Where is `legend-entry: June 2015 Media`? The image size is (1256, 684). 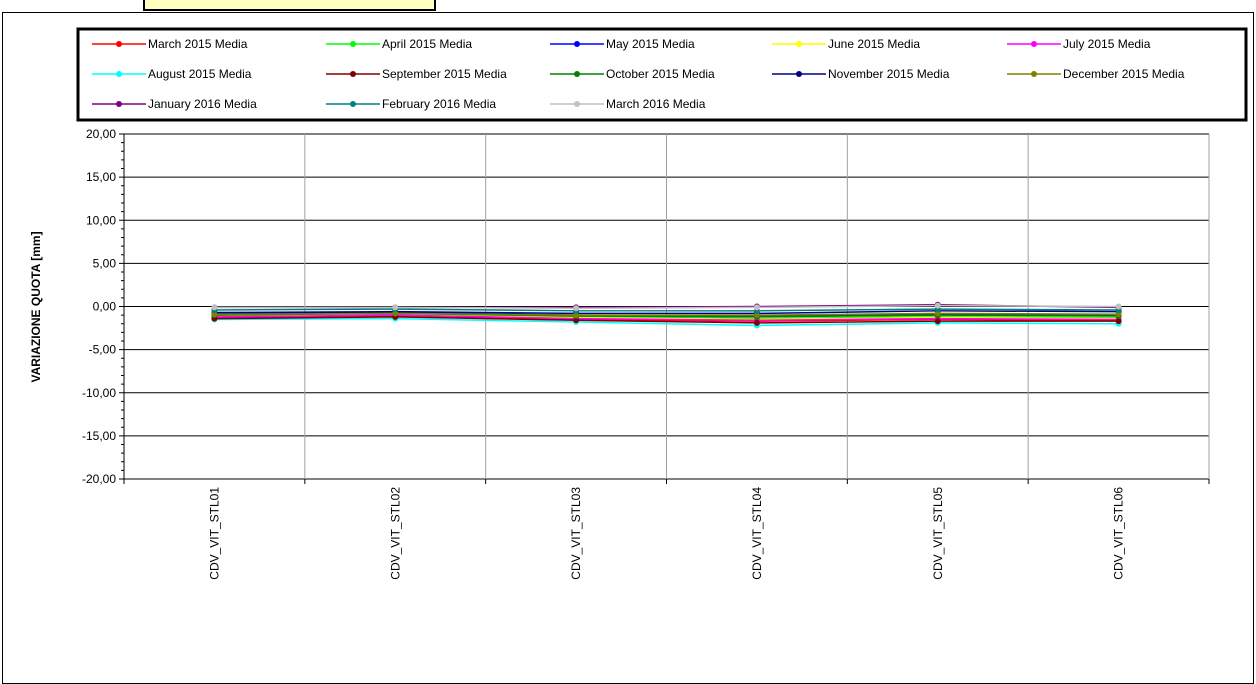
legend-entry: June 2015 Media is located at coordinates (874, 44).